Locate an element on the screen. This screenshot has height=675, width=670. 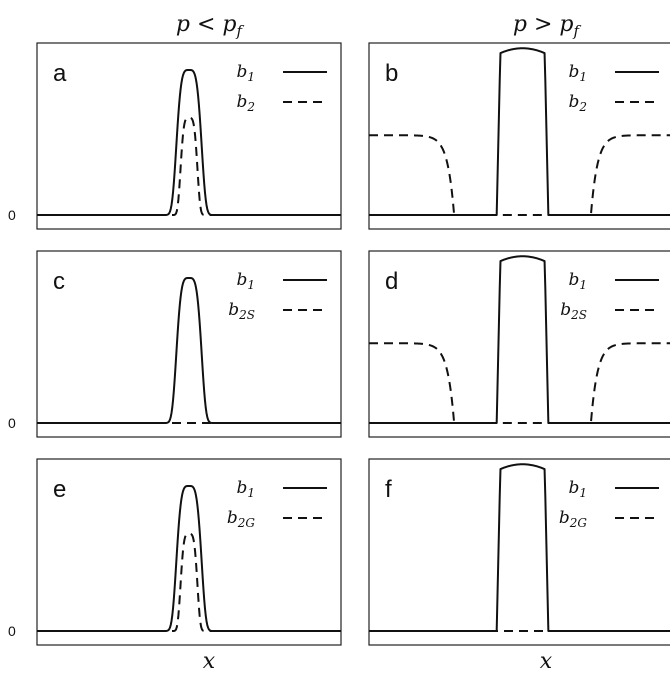
panel-a: a 0 b1 b2 is located at coordinates (175, 136).